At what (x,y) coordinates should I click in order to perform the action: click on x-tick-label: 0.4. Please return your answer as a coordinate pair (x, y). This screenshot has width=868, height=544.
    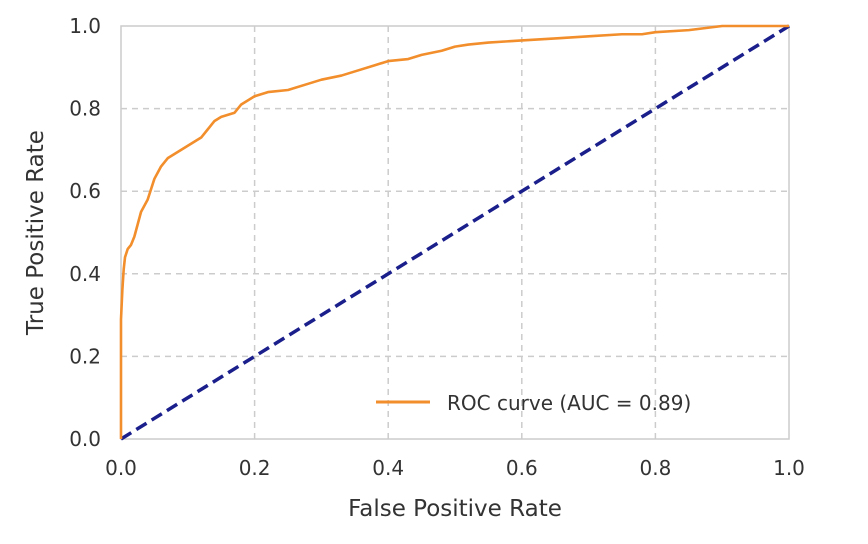
    Looking at the image, I should click on (388, 468).